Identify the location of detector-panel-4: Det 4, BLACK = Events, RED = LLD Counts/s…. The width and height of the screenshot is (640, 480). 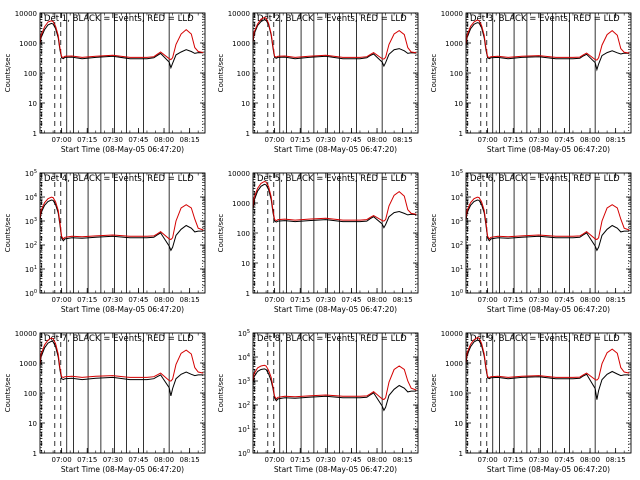
(105, 241).